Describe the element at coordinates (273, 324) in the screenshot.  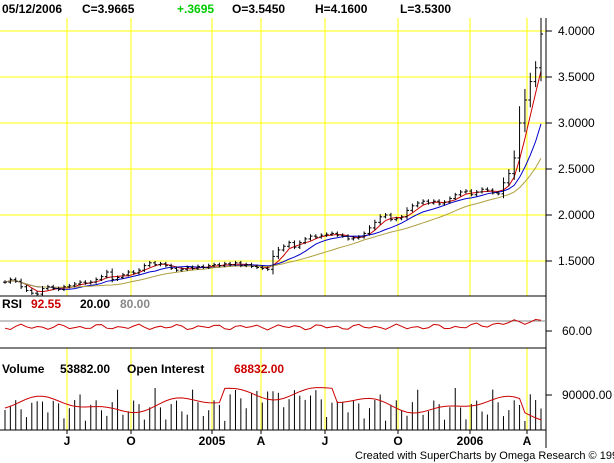
I see `rsi-line` at that location.